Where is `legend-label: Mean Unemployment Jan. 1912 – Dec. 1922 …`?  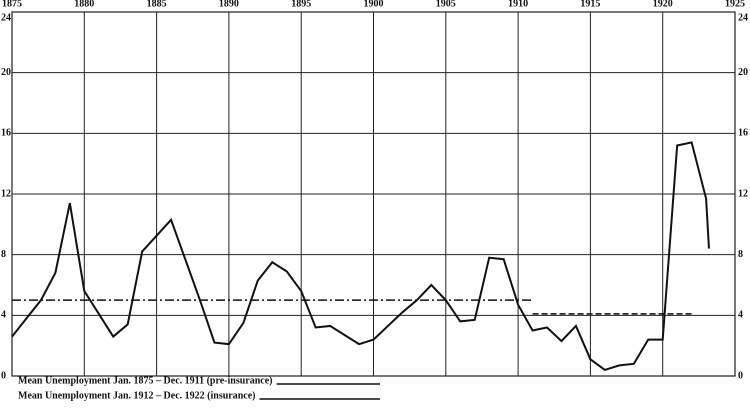
legend-label: Mean Unemployment Jan. 1912 – Dec. 1922 … is located at coordinates (136, 395).